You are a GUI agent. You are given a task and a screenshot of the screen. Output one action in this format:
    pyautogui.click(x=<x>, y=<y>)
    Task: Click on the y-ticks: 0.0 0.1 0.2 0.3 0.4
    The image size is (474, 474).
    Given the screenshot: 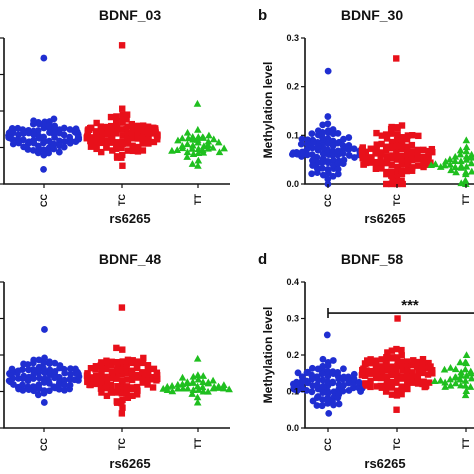 What is the action you would take?
    pyautogui.click(x=295, y=355)
    